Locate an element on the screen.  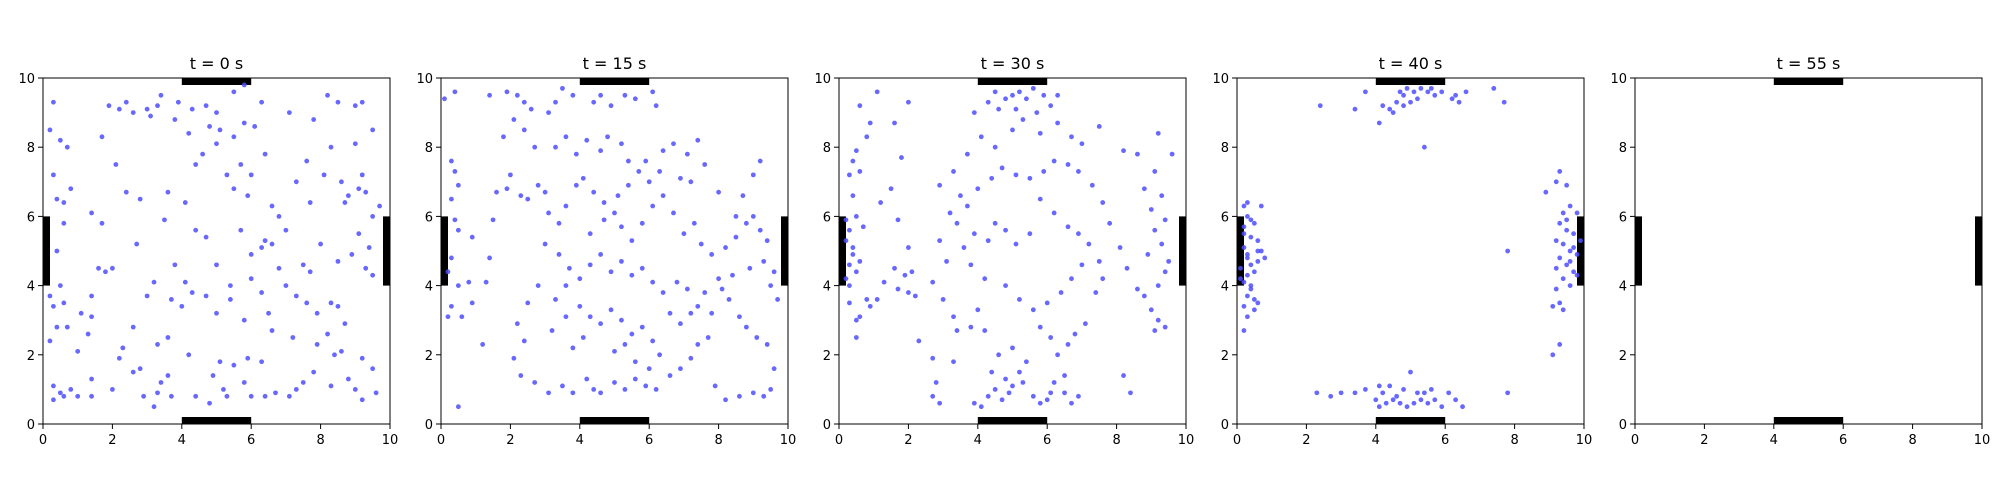
chart-panel-1: t = 15 s 0 2 4 6 8 10 0 2 4 6 8 10 is located at coordinates (606, 251).